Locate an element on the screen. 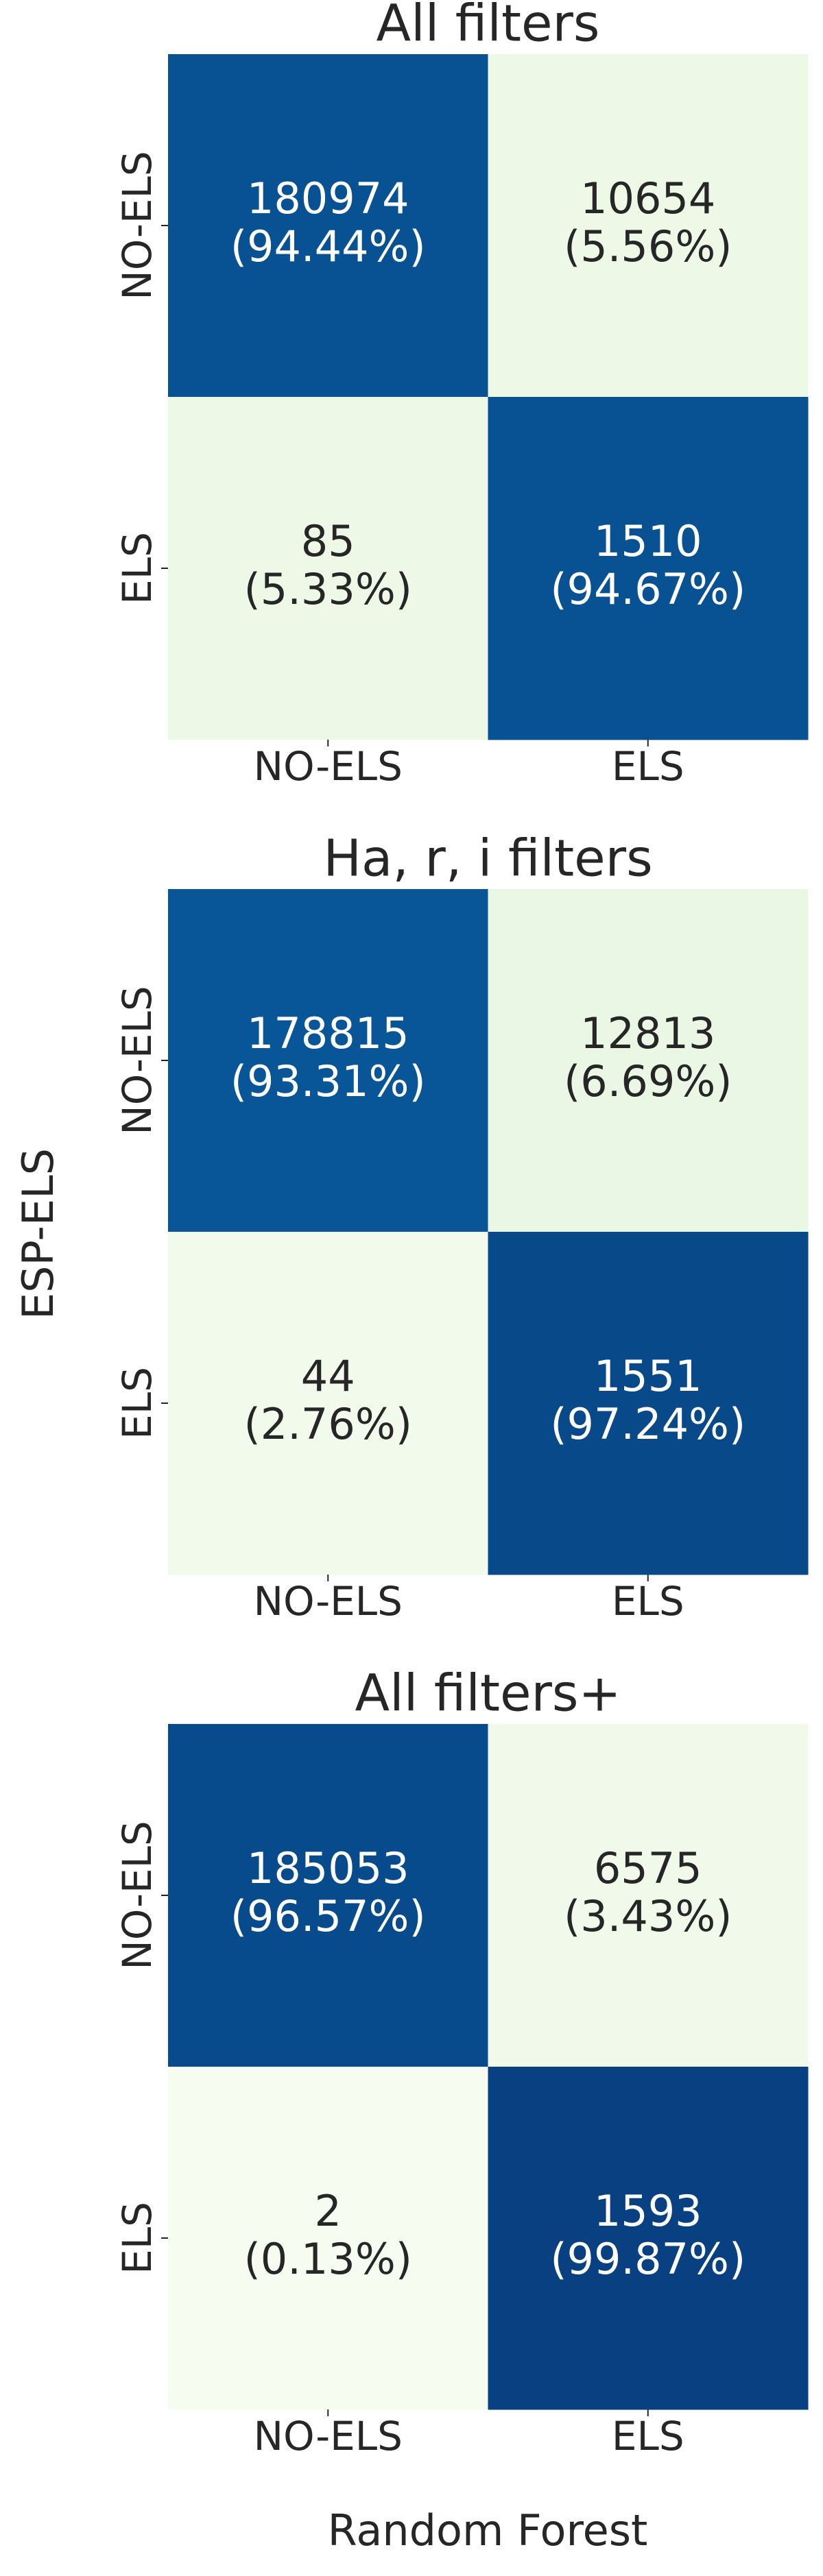  cell-count: 1593 is located at coordinates (648, 2211).